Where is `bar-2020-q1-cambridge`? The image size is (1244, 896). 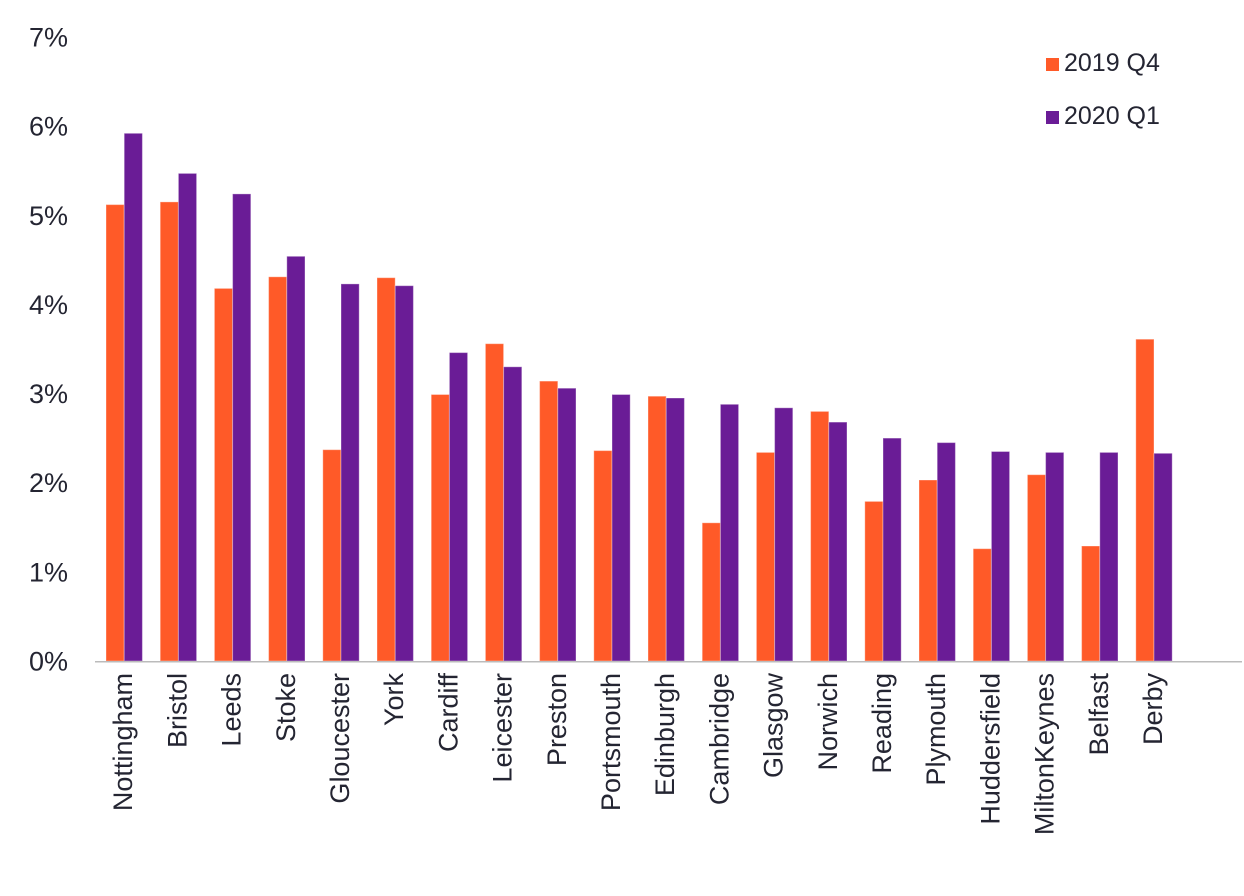
bar-2020-q1-cambridge is located at coordinates (729, 532).